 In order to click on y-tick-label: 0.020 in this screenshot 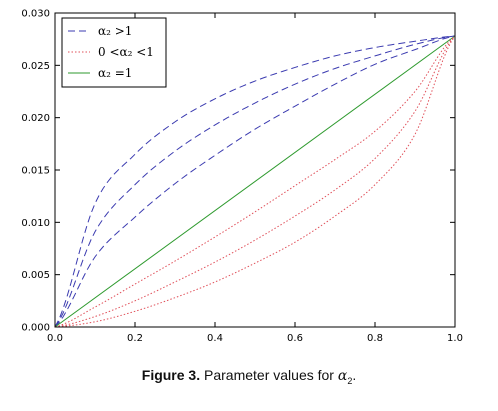, I will do `click(35, 118)`.